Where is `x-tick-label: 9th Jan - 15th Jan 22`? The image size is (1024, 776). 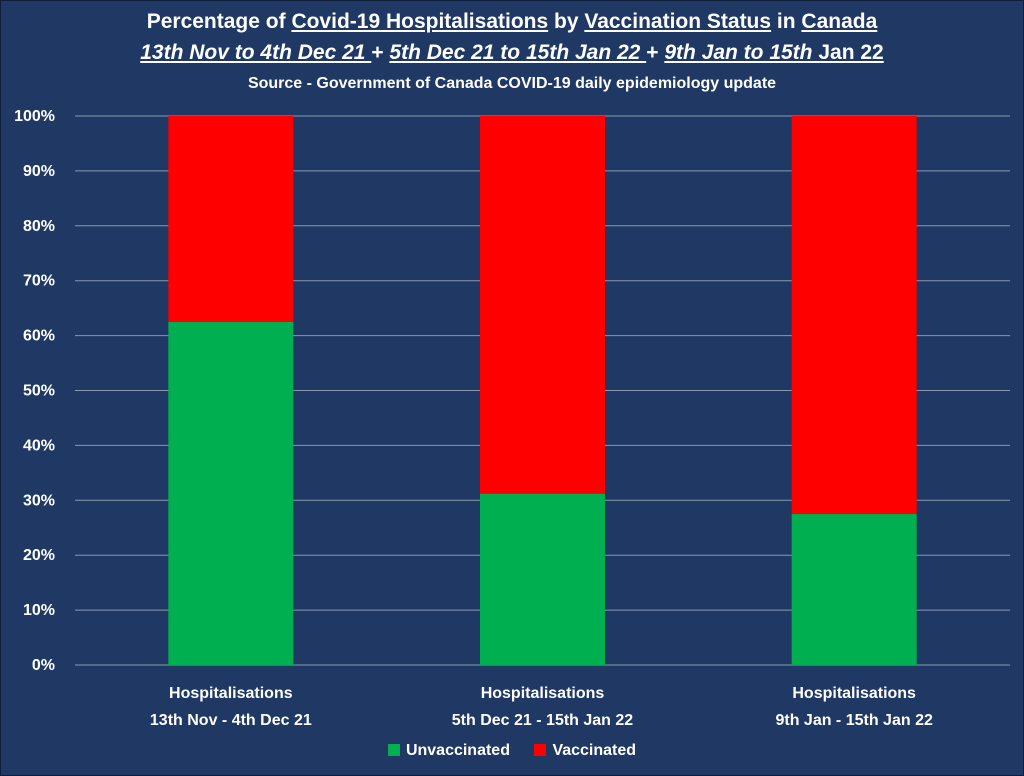
x-tick-label: 9th Jan - 15th Jan 22 is located at coordinates (853, 720).